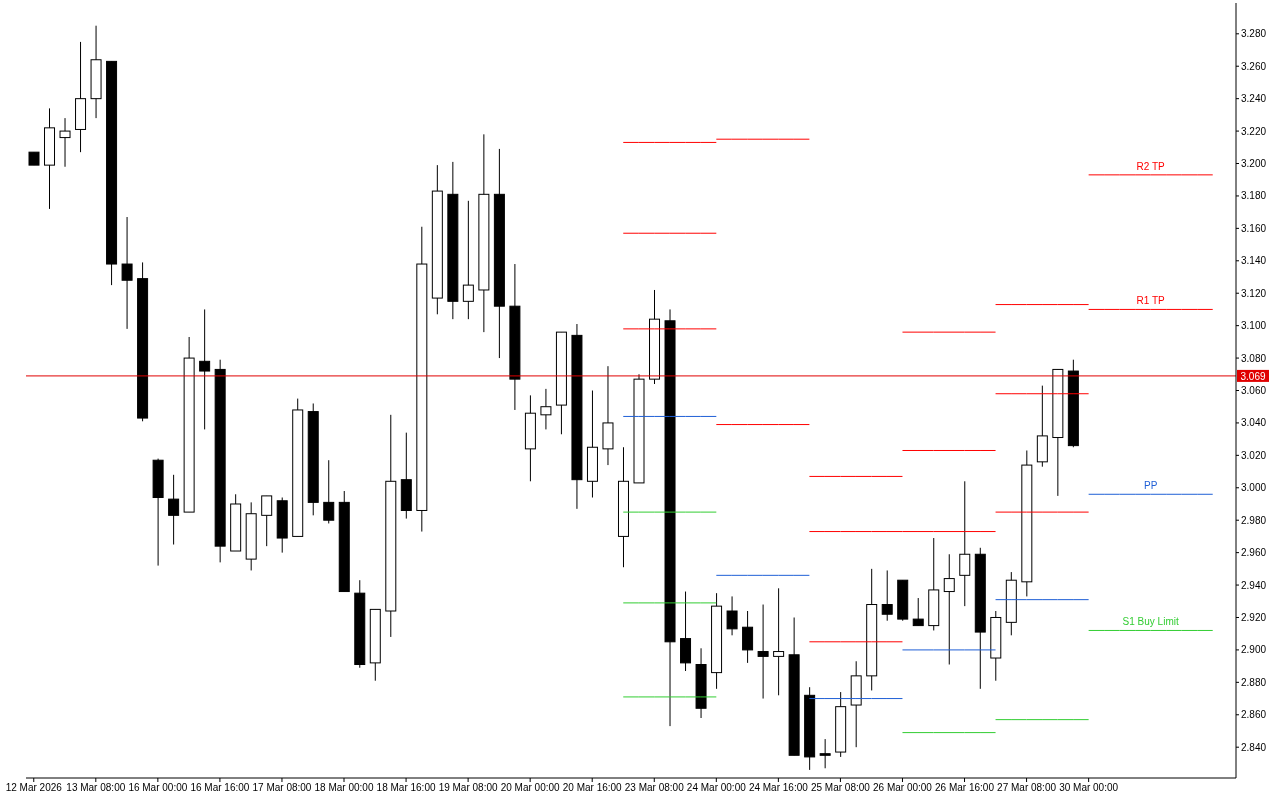  Describe the element at coordinates (965, 787) in the screenshot. I see `x-tick-label: 26 Mar 16:00` at that location.